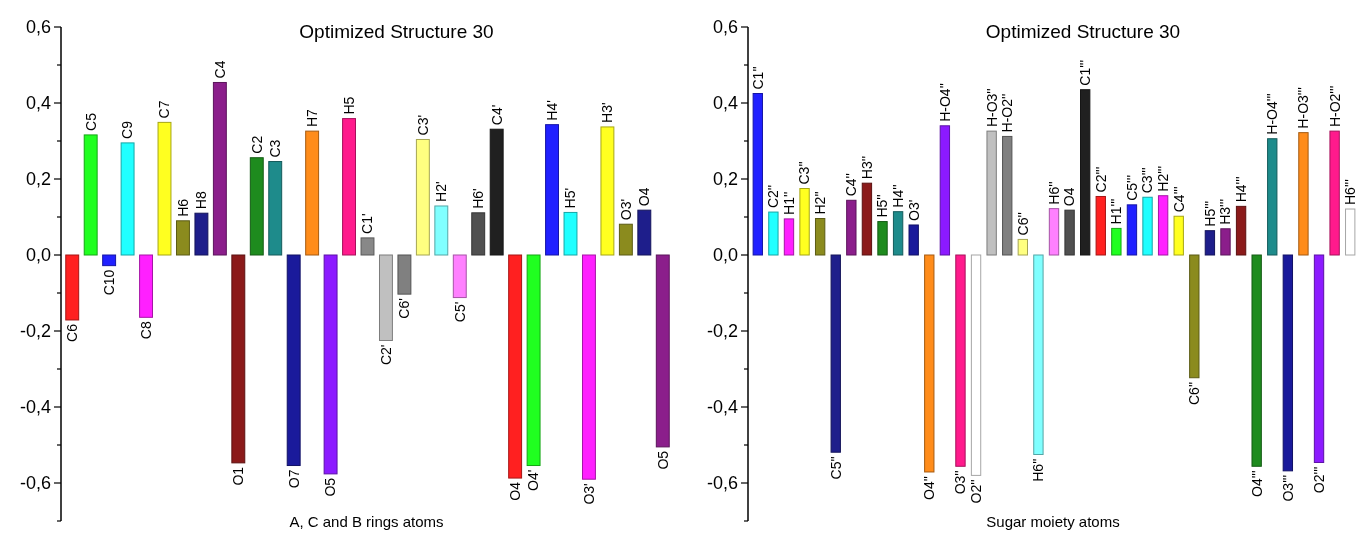 This screenshot has height=534, width=1362. Describe the element at coordinates (182, 207) in the screenshot. I see `x-tick-label: H6` at that location.